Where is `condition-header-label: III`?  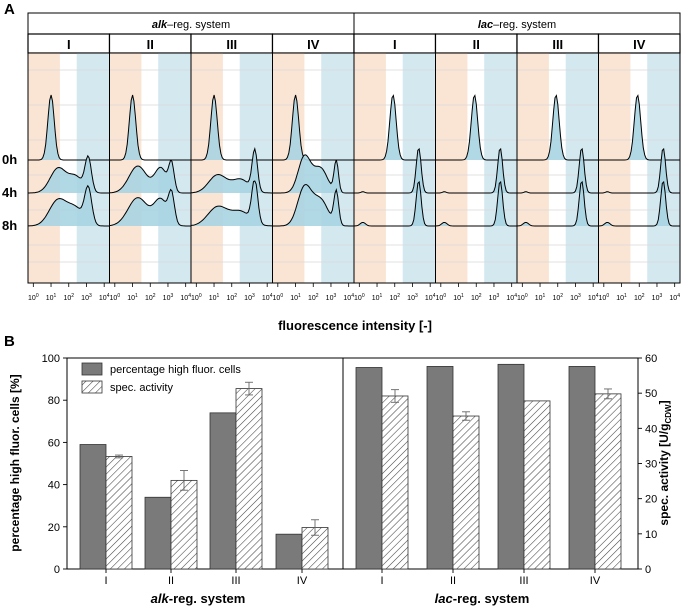 condition-header-label: III is located at coordinates (557, 44).